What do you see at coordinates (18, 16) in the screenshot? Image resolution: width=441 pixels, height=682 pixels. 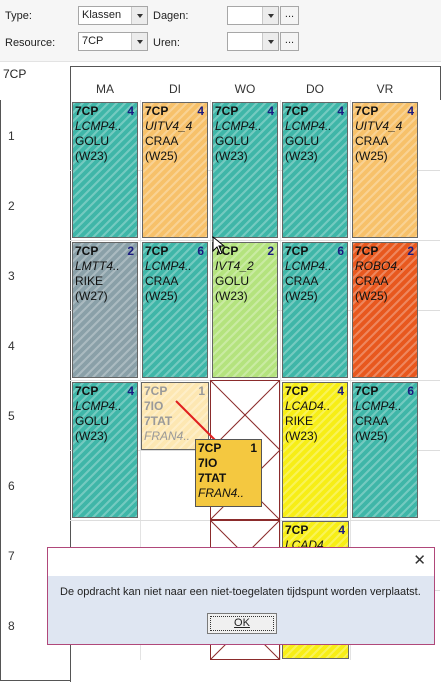 I see `type-label: Type:` at bounding box center [18, 16].